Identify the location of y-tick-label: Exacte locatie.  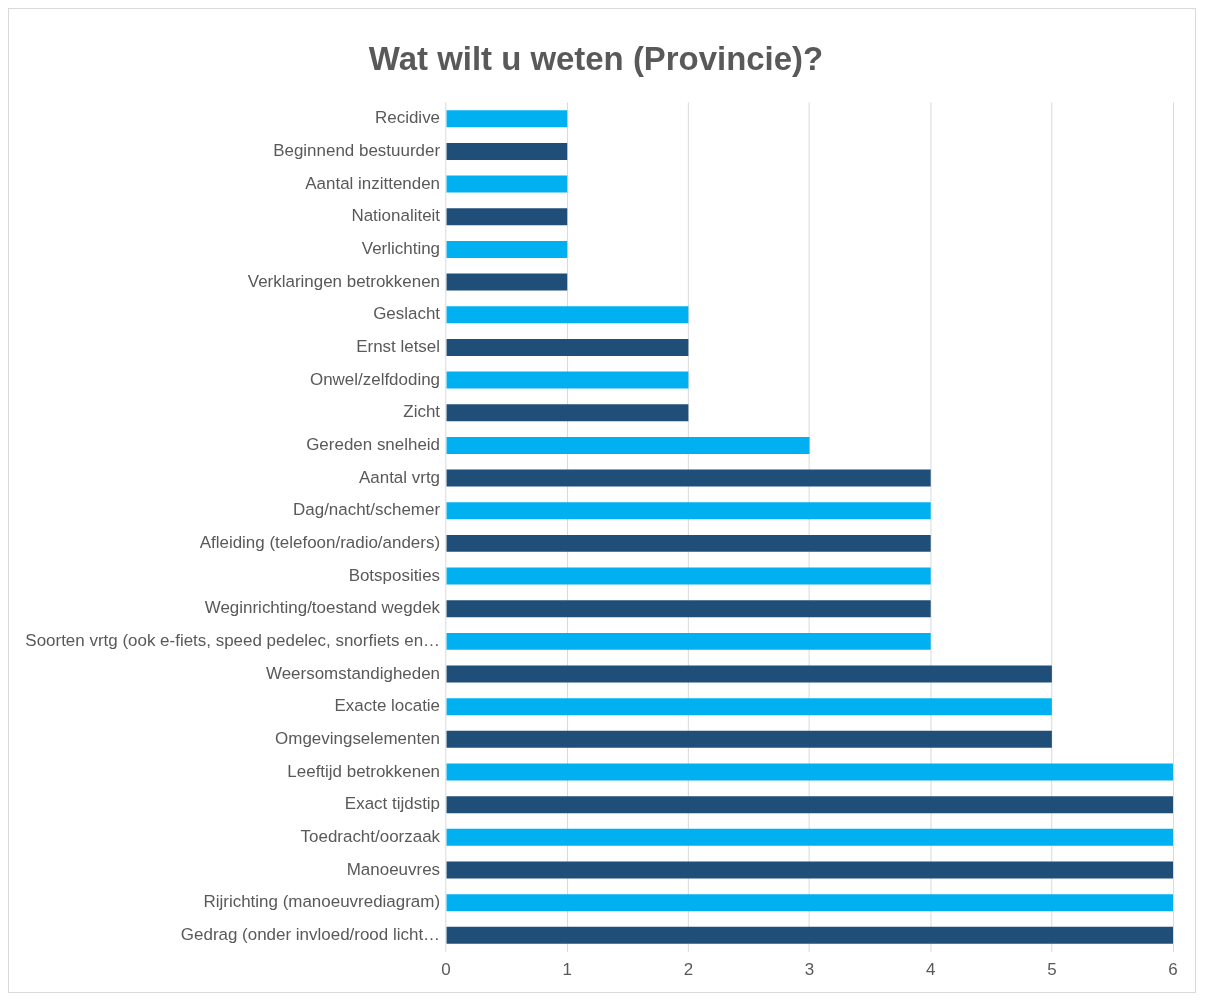
(387, 706).